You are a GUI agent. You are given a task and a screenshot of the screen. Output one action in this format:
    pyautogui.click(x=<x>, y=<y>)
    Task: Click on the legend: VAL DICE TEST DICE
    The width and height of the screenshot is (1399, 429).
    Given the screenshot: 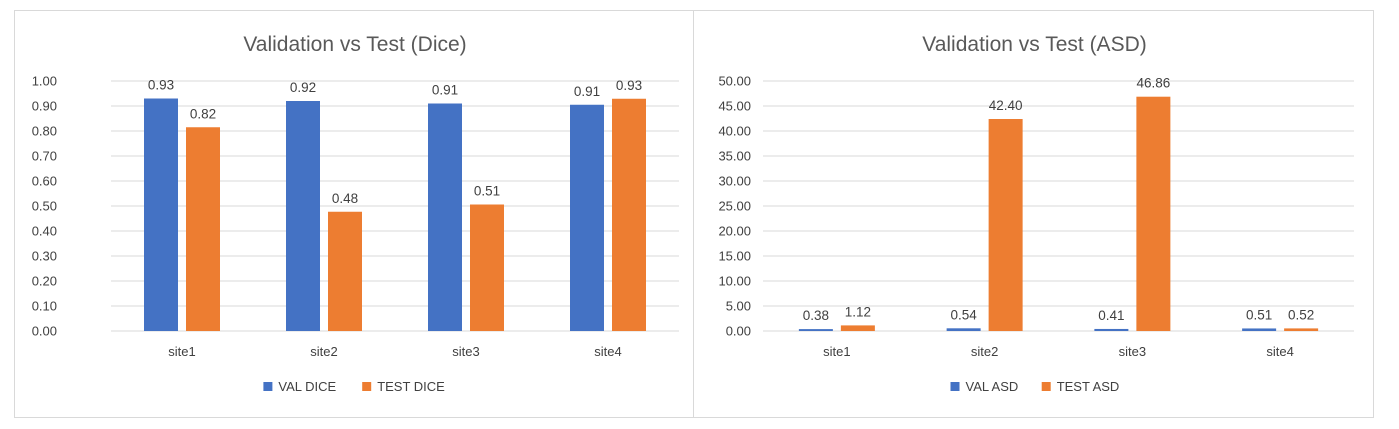 What is the action you would take?
    pyautogui.click(x=354, y=386)
    